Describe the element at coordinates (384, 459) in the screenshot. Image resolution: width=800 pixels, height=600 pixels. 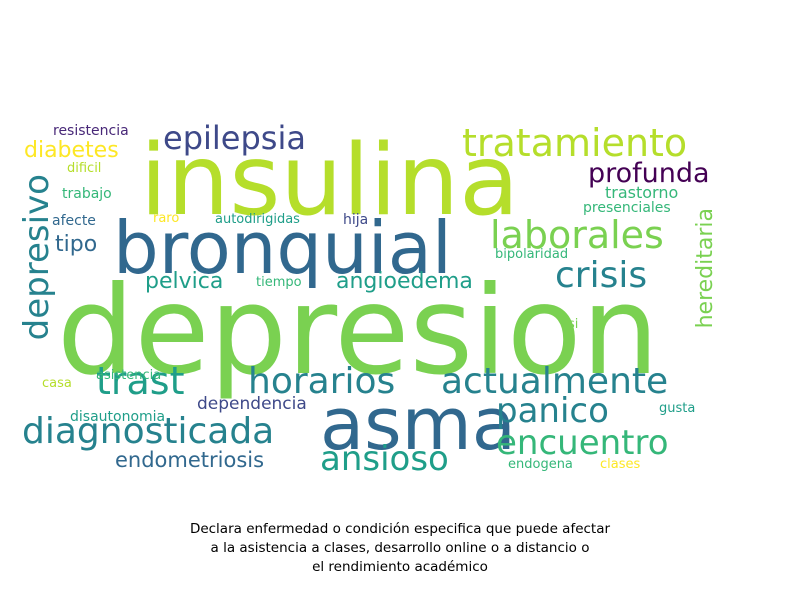
I see `word-ansioso: ansioso` at that location.